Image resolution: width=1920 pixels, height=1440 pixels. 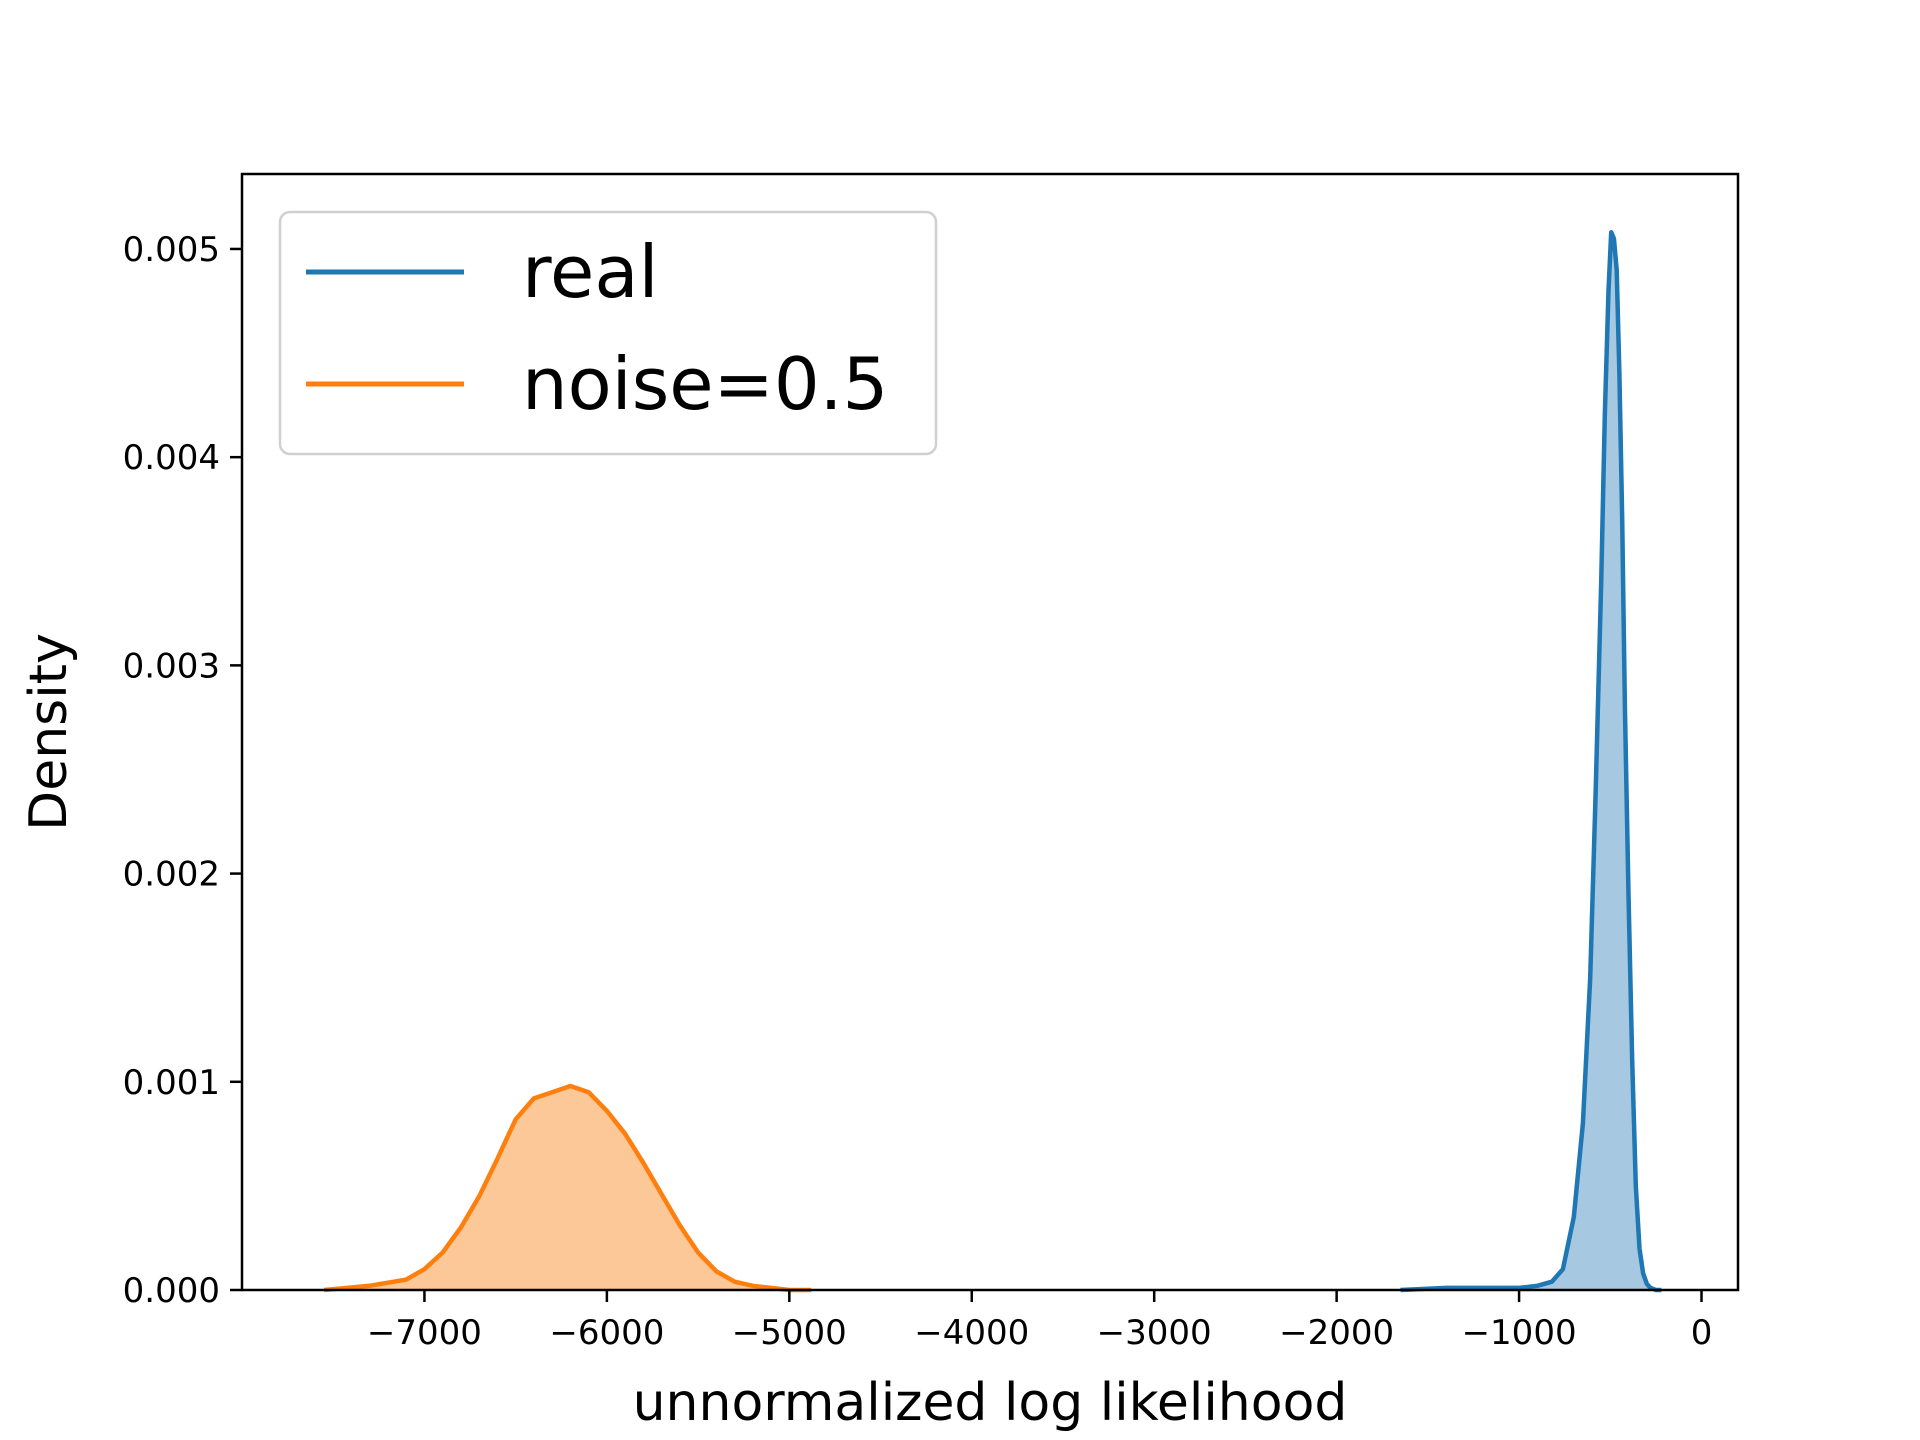 I want to click on x-axis-label: unnormalized log likelihood, so click(x=990, y=1403).